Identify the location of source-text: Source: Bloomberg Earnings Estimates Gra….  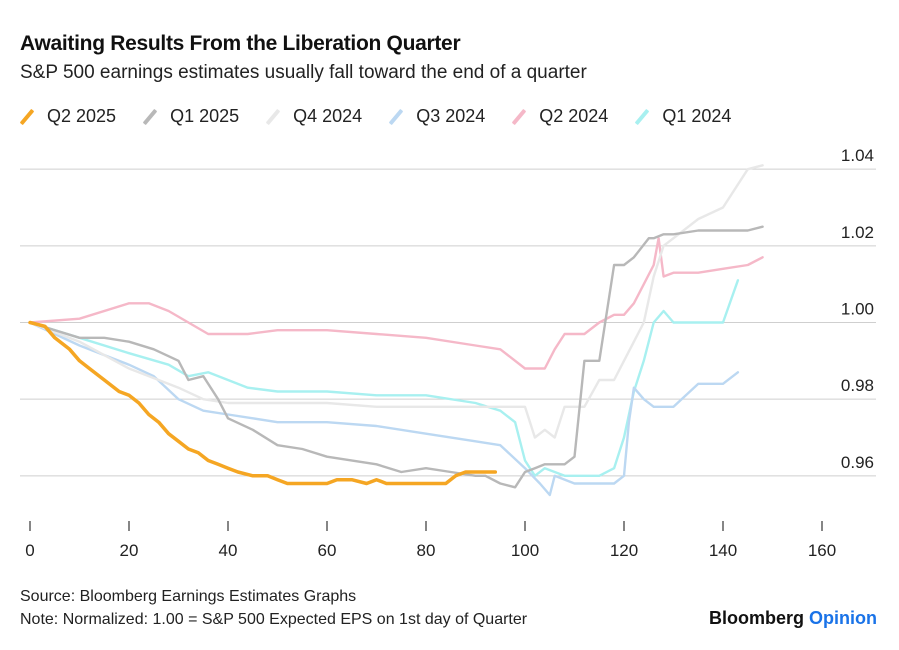
(188, 596).